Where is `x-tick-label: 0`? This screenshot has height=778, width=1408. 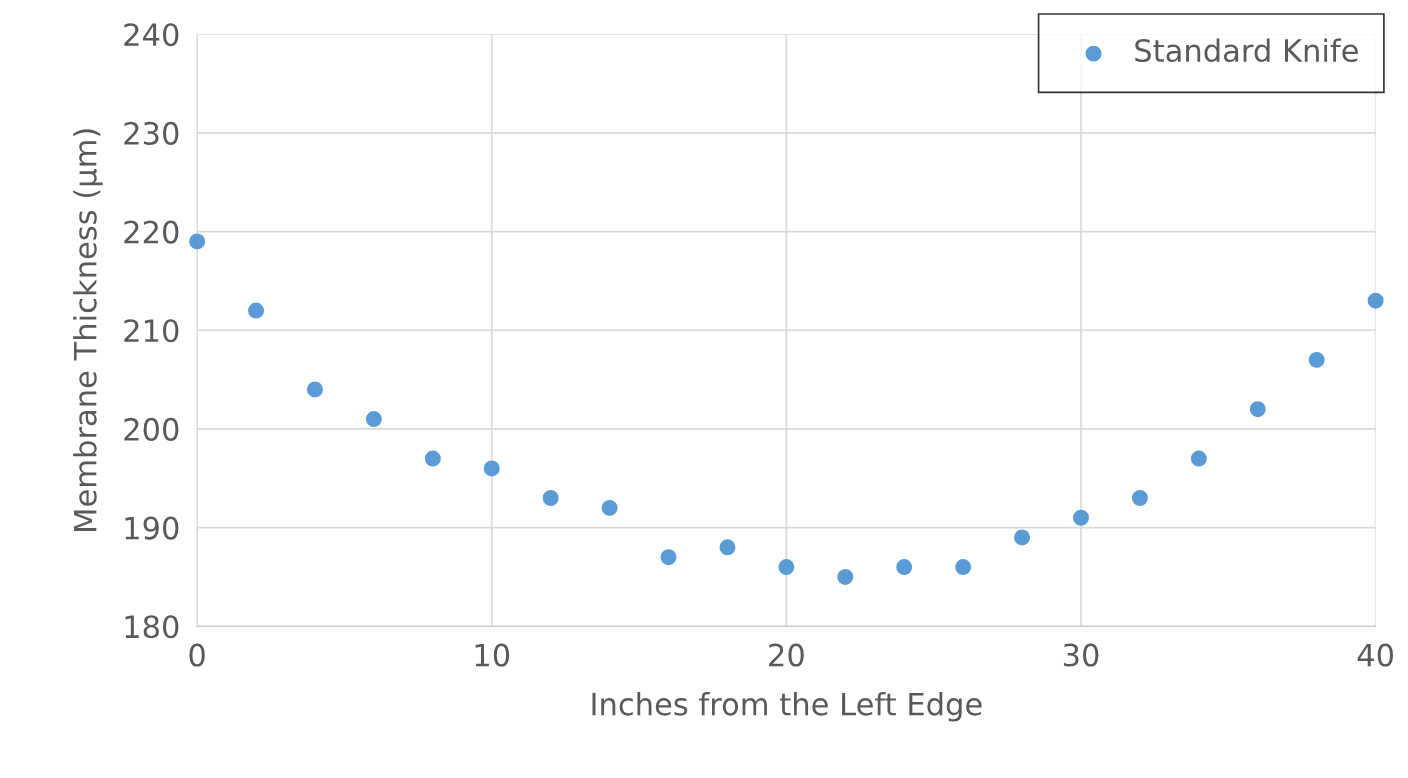 x-tick-label: 0 is located at coordinates (197, 655).